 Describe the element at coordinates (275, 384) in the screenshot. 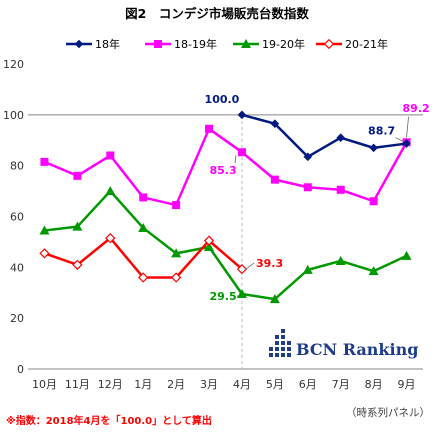

I see `x-tick-label: 5月` at that location.